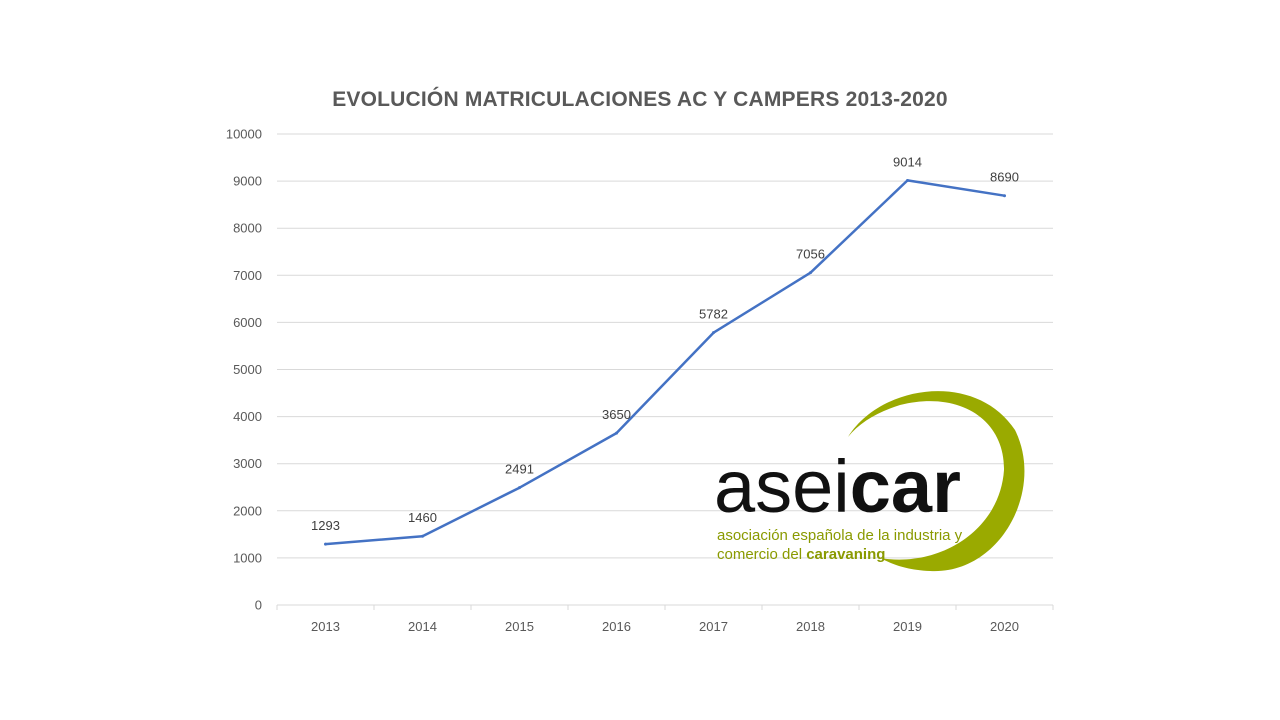 This screenshot has height=720, width=1280. I want to click on y-tick-label: 8000, so click(247, 228).